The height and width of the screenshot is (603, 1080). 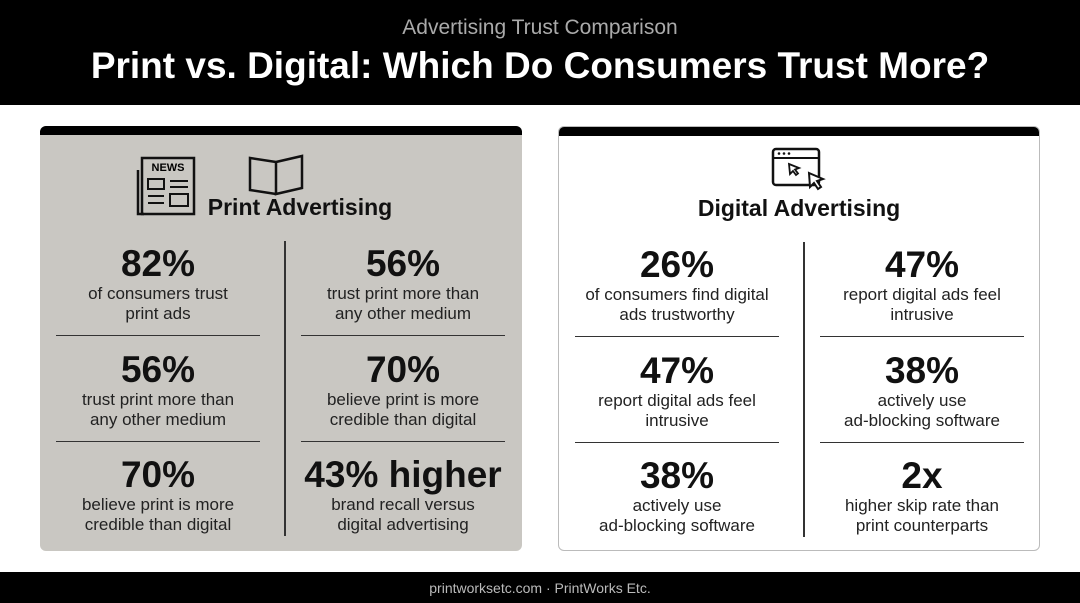 What do you see at coordinates (300, 207) in the screenshot?
I see `panel-heading: Print Advertising` at bounding box center [300, 207].